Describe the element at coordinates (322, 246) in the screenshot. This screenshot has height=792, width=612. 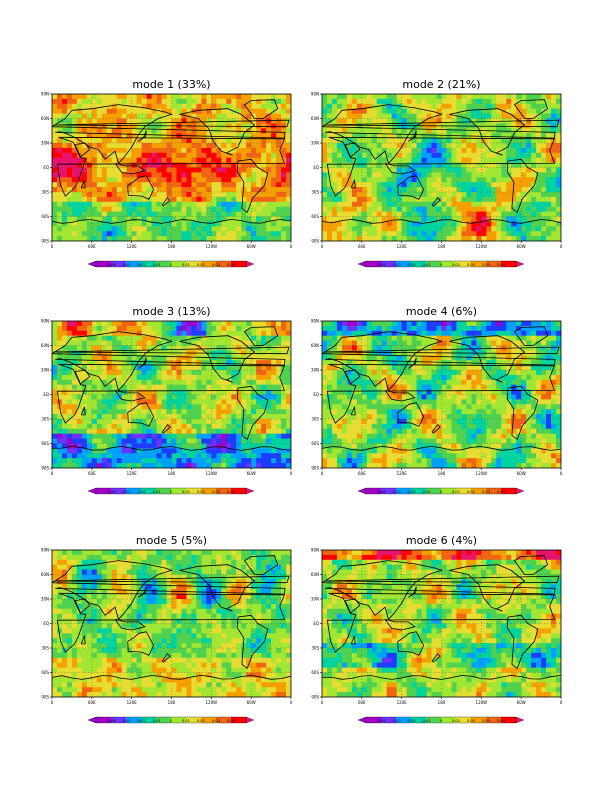
I see `x-tick-label: 0` at that location.